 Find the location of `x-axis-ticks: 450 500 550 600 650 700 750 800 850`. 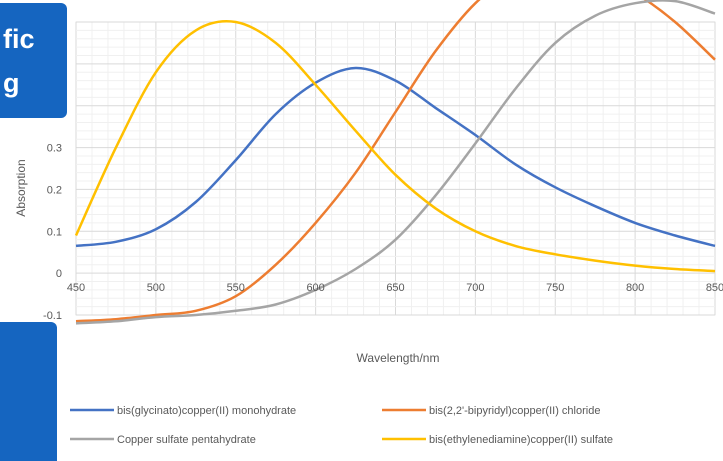

x-axis-ticks: 450 500 550 600 650 700 750 800 850 is located at coordinates (395, 288).